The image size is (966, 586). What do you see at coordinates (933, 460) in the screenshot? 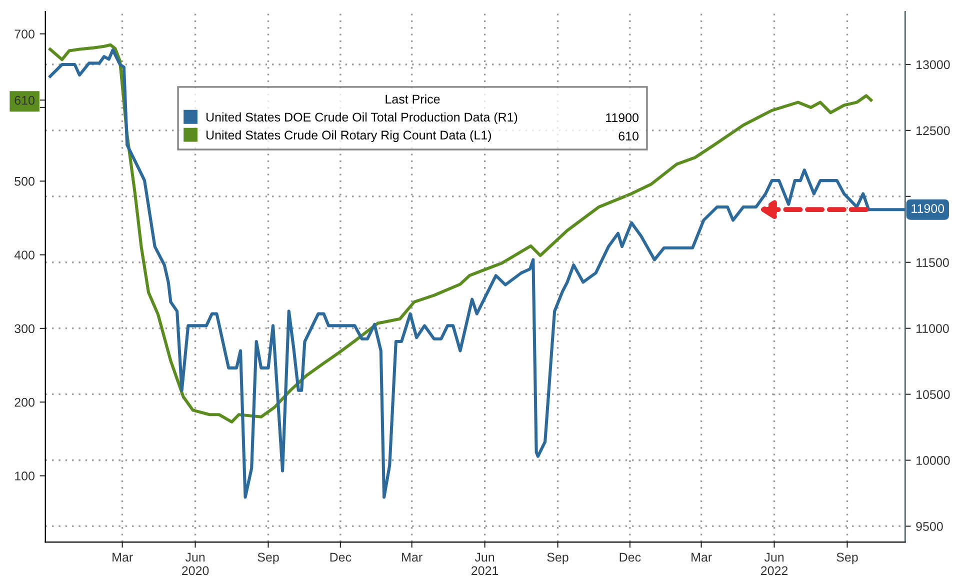
I see `y2-tick-label: 10000` at bounding box center [933, 460].